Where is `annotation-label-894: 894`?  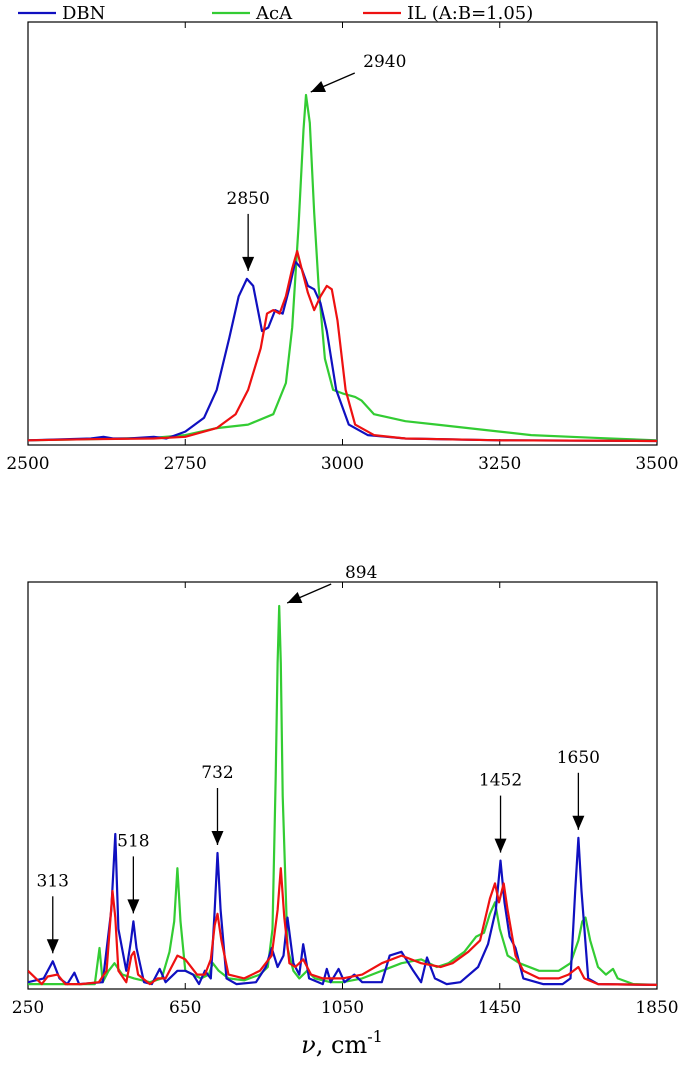 annotation-label-894: 894 is located at coordinates (361, 573).